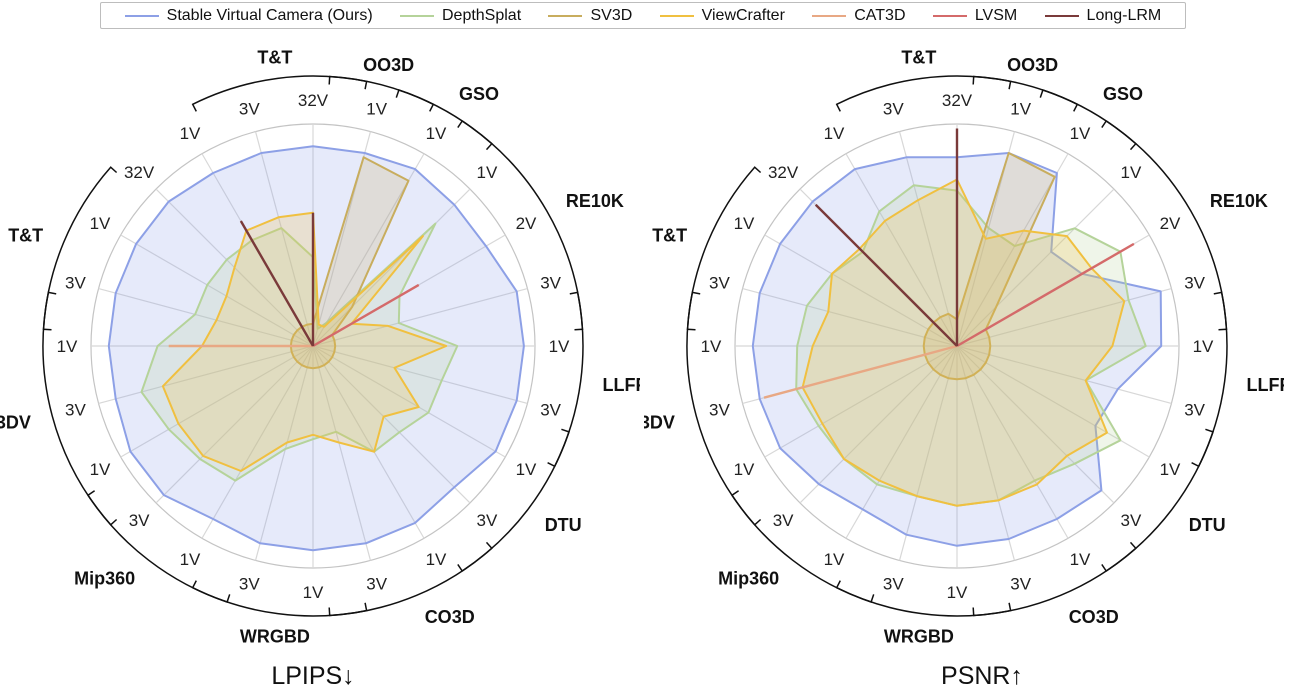 This screenshot has width=1289, height=699. Describe the element at coordinates (277, 283) in the screenshot. I see `series-spike-long-lrm` at that location.